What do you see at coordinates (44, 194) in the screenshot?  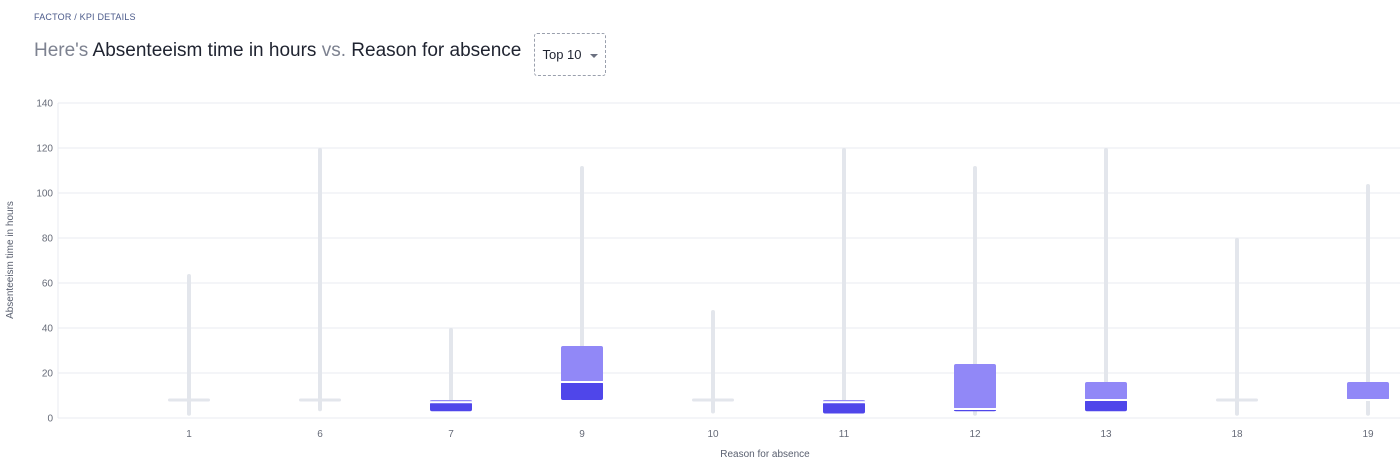 I see `y-tick-label: 100` at bounding box center [44, 194].